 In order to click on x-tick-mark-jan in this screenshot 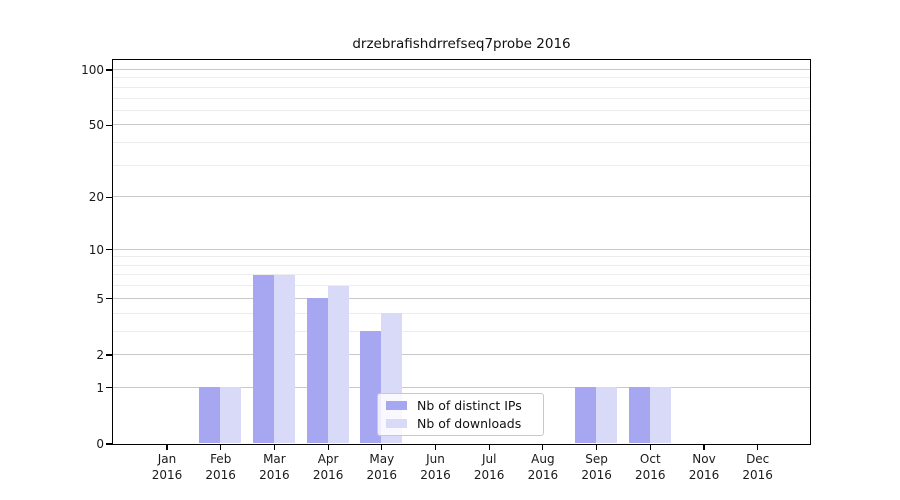, I will do `click(167, 447)`.